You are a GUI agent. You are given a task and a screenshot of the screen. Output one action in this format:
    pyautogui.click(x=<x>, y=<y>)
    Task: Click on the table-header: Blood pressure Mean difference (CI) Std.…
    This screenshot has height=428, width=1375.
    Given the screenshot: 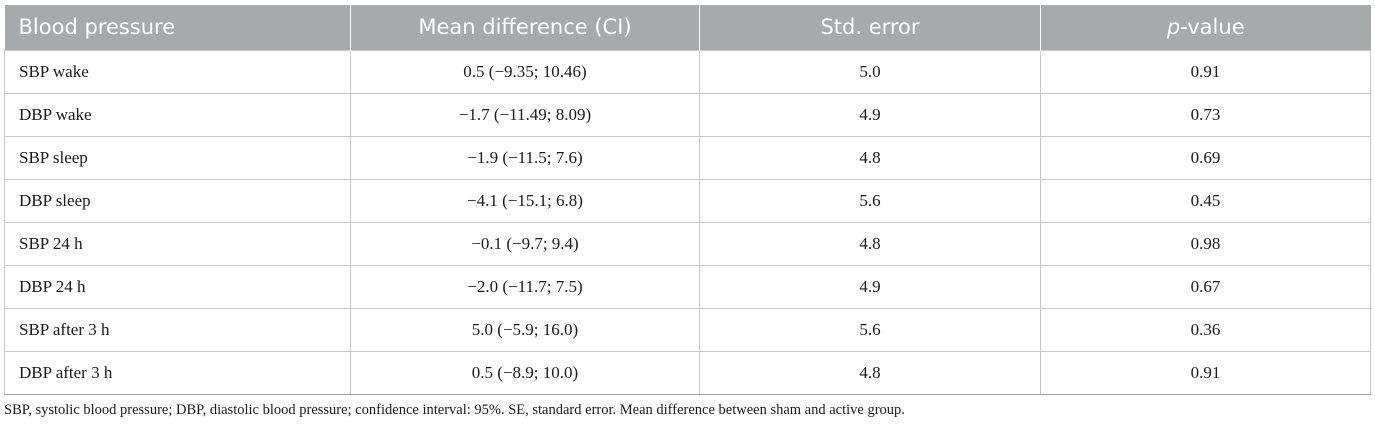 What is the action you would take?
    pyautogui.click(x=687, y=27)
    